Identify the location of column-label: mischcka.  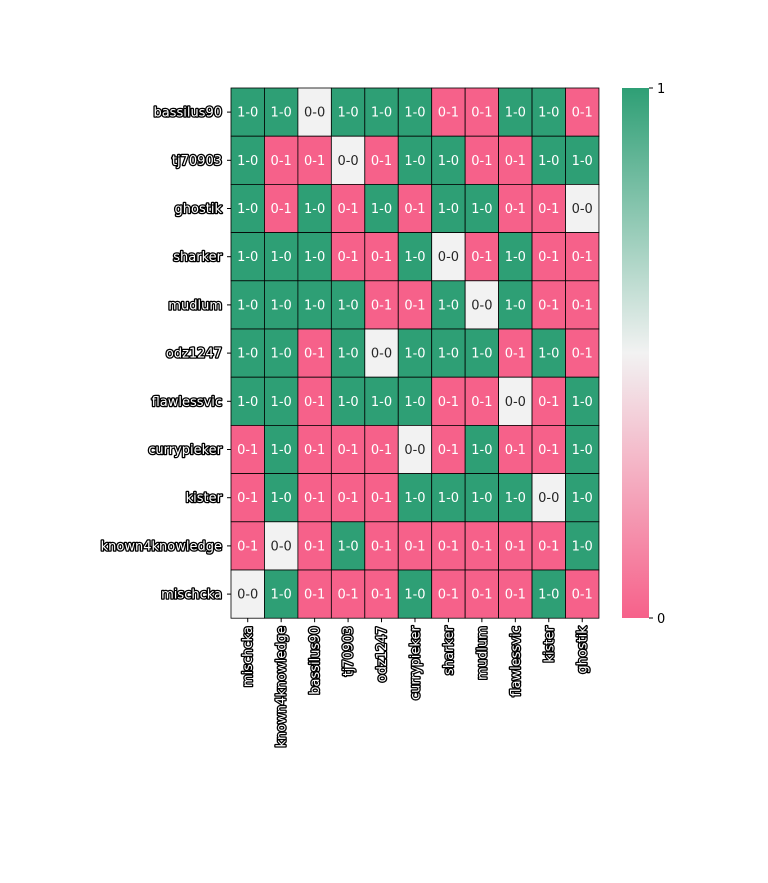
(248, 656).